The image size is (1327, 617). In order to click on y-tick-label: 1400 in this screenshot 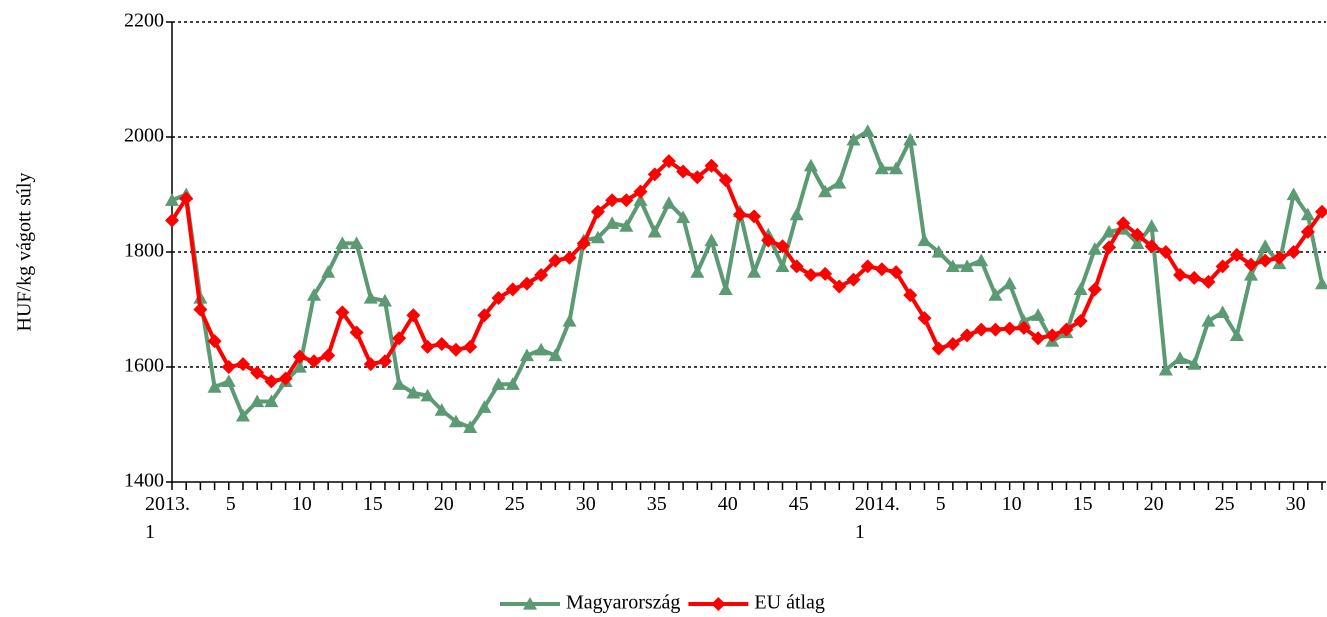, I will do `click(144, 481)`.